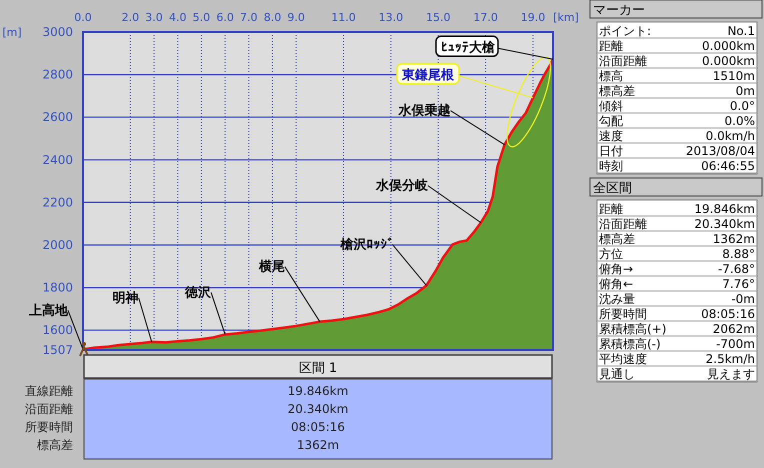 The height and width of the screenshot is (468, 764). Describe the element at coordinates (57, 159) in the screenshot. I see `y-tick-label: 2400` at that location.